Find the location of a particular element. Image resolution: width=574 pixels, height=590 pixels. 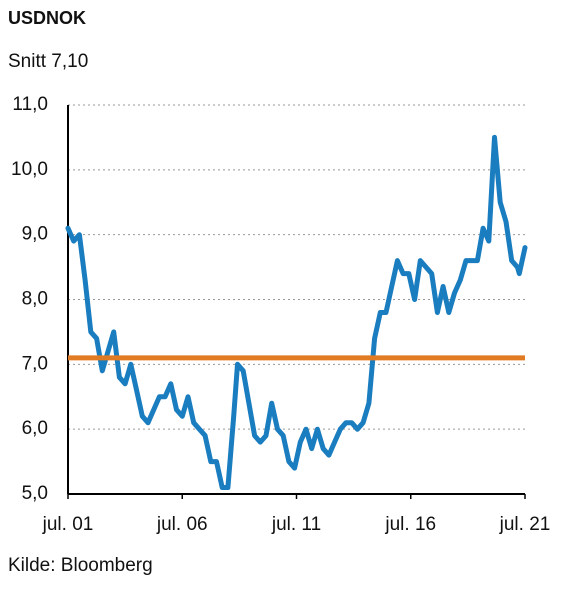

y-tick-label: 11,0 is located at coordinates (30, 104).